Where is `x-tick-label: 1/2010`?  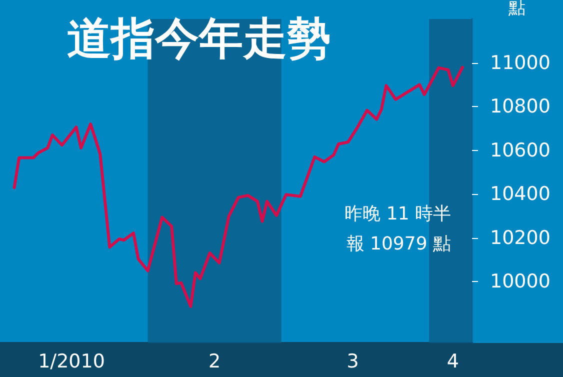
x-tick-label: 1/2010 is located at coordinates (71, 361).